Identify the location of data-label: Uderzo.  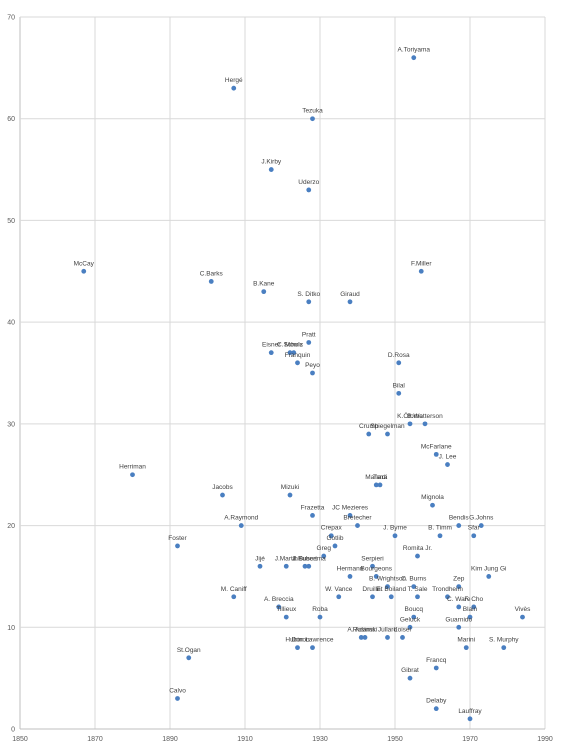
(308, 182).